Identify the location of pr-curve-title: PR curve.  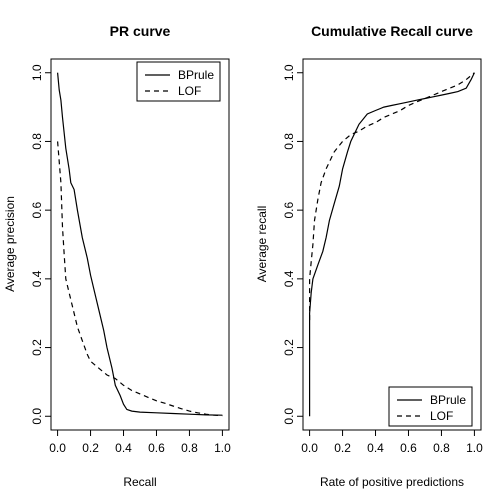
(140, 31).